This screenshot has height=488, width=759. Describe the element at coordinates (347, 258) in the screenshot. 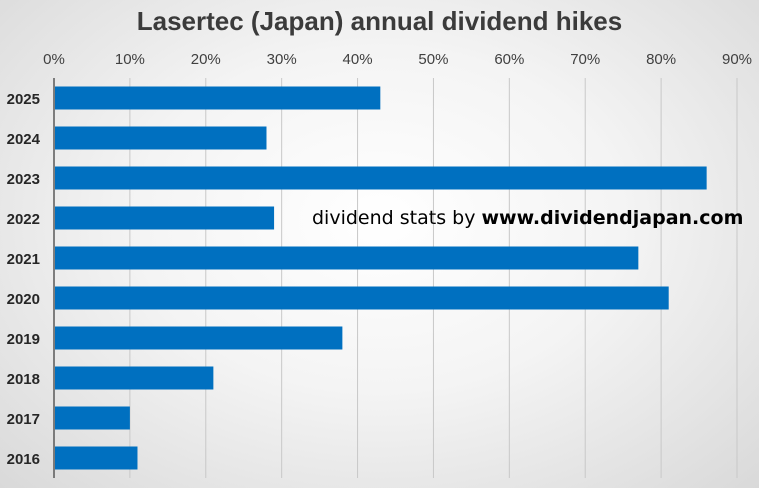

I see `bar-2021` at that location.